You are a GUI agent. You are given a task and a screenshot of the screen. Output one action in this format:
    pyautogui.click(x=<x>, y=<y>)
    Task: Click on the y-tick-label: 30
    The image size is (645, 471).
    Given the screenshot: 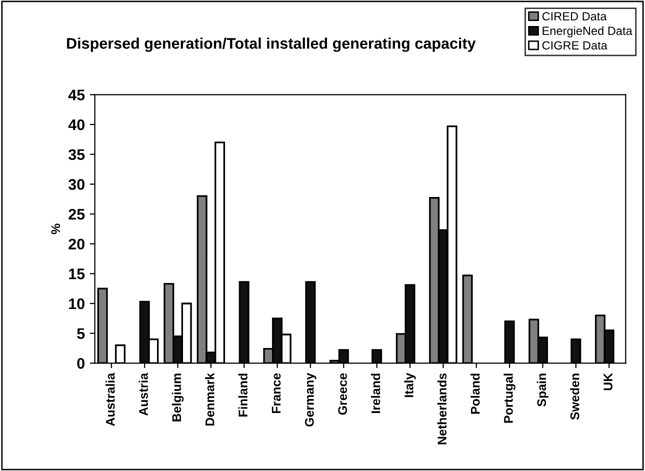 What is the action you would take?
    pyautogui.click(x=76, y=184)
    